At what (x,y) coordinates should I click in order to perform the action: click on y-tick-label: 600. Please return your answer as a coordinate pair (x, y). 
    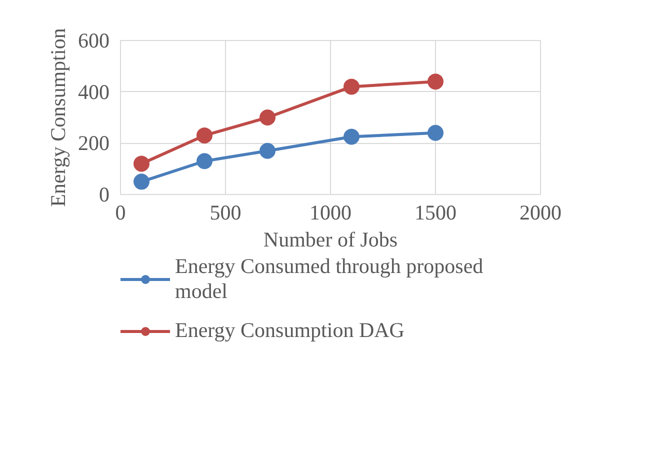
    Looking at the image, I should click on (94, 40).